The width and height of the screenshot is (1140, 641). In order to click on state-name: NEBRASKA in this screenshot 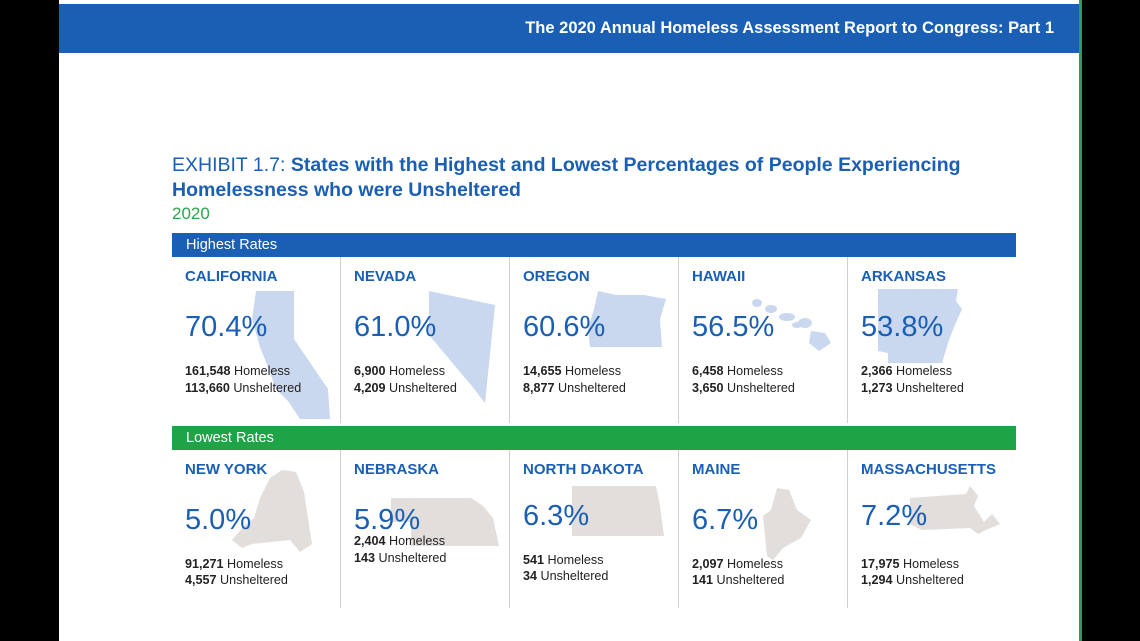, I will do `click(397, 469)`.